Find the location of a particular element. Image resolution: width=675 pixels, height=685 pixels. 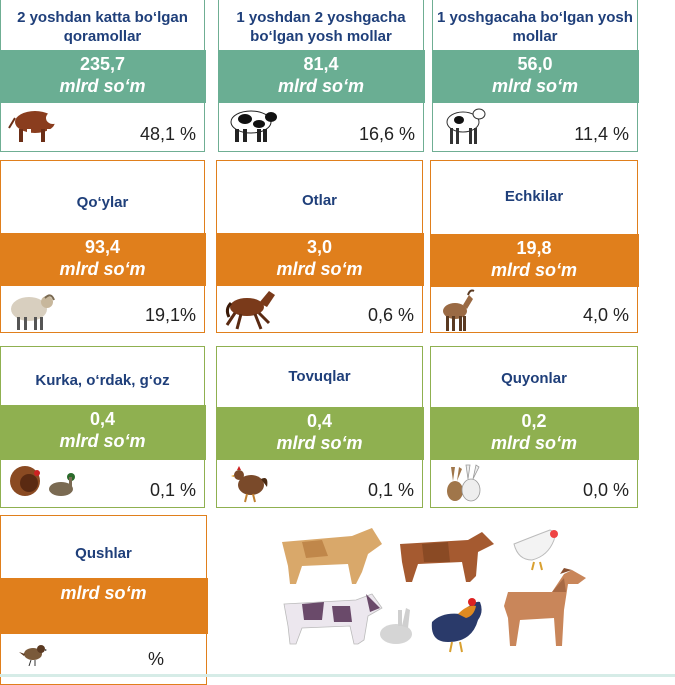

value-band: 0,2 mlrd so‘m is located at coordinates (534, 433).